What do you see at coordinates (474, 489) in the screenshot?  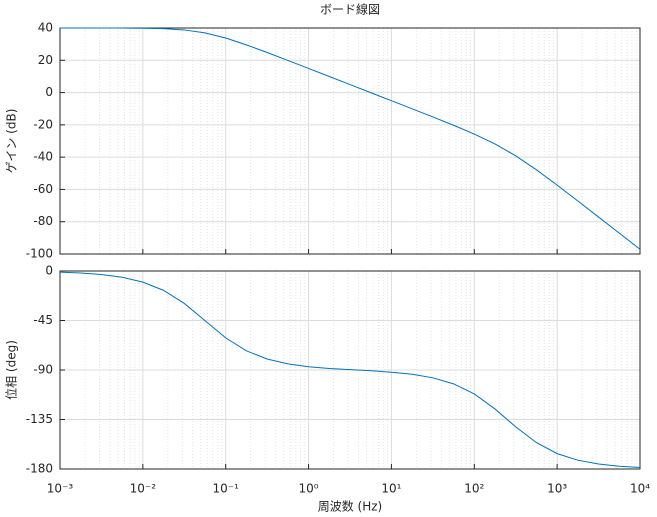 I see `x-tick-label: 10²` at bounding box center [474, 489].